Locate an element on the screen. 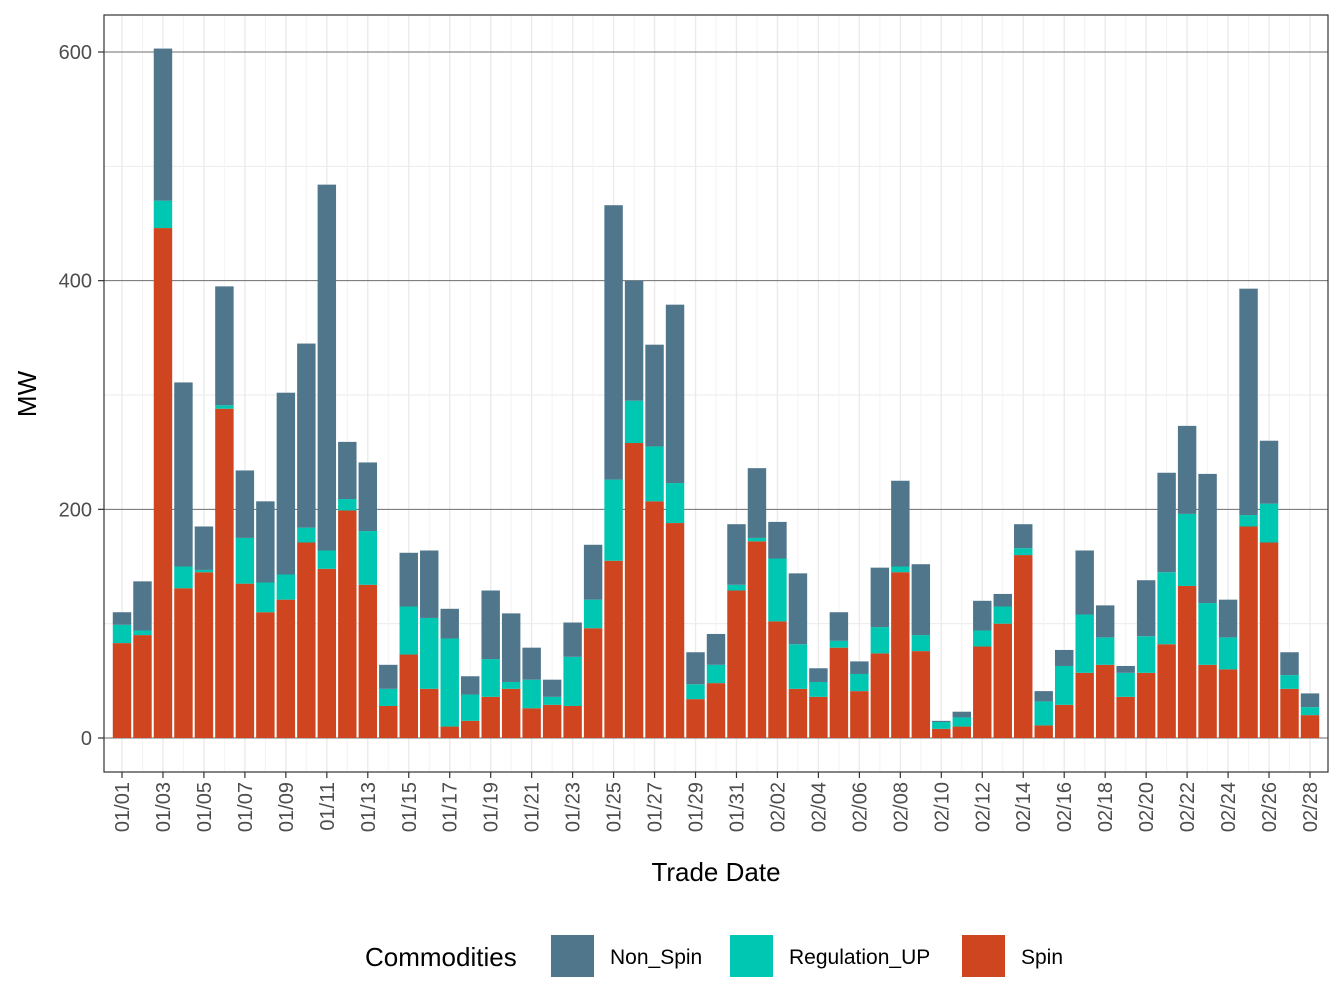  x-tick-label: 02/06 is located at coordinates (860, 807).